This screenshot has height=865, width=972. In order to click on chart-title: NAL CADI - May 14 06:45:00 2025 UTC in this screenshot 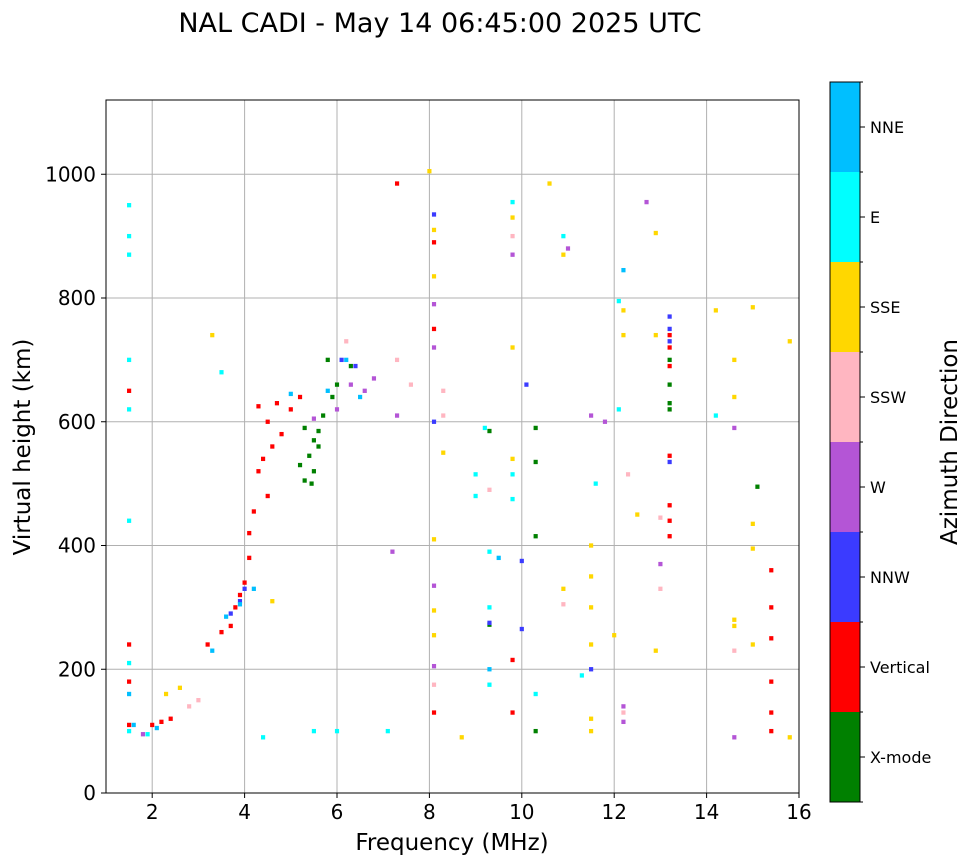, I will do `click(439, 23)`.